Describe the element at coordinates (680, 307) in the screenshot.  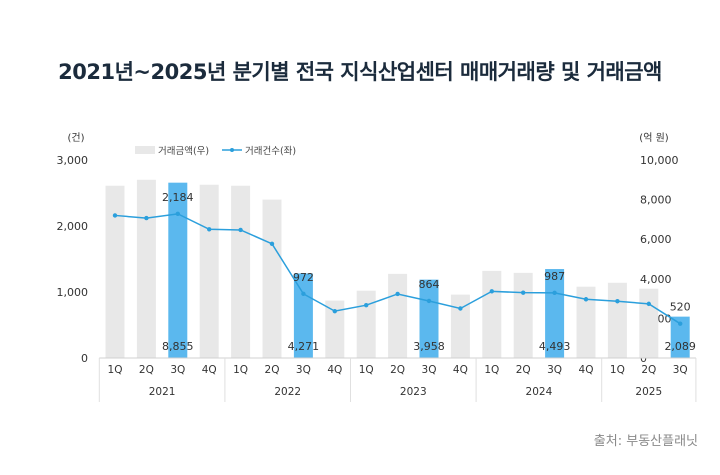
I see `line-data-label: 520` at that location.